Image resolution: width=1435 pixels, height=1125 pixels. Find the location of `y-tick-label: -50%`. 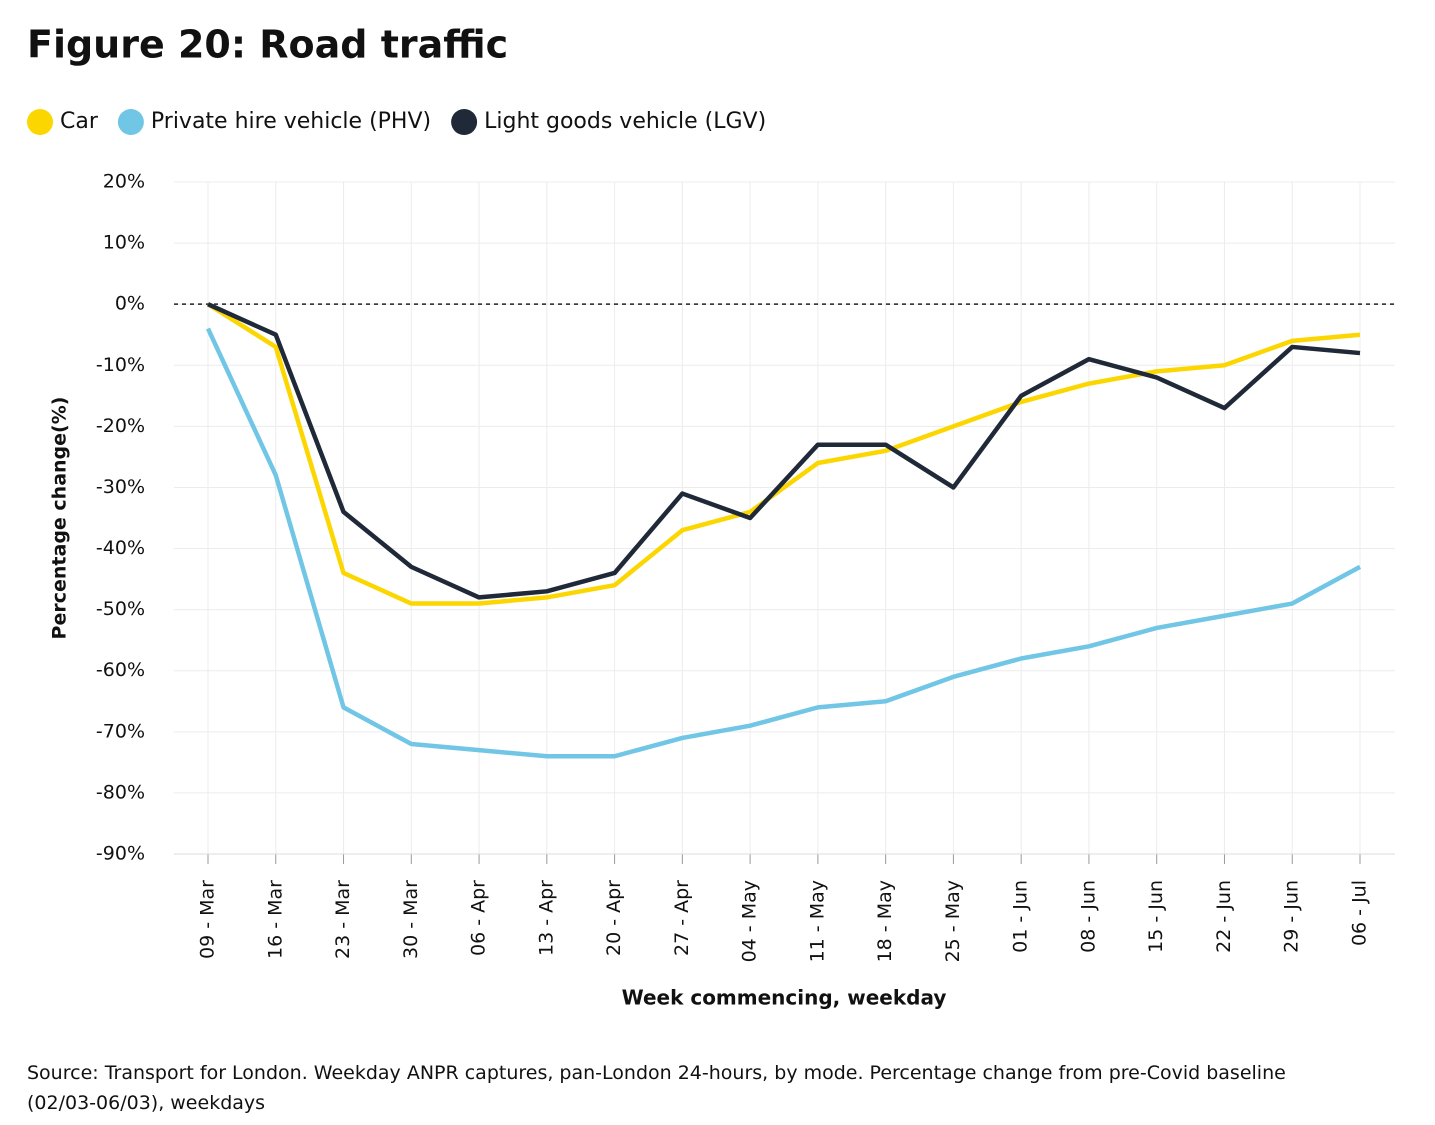

y-tick-label: -50% is located at coordinates (120, 609).